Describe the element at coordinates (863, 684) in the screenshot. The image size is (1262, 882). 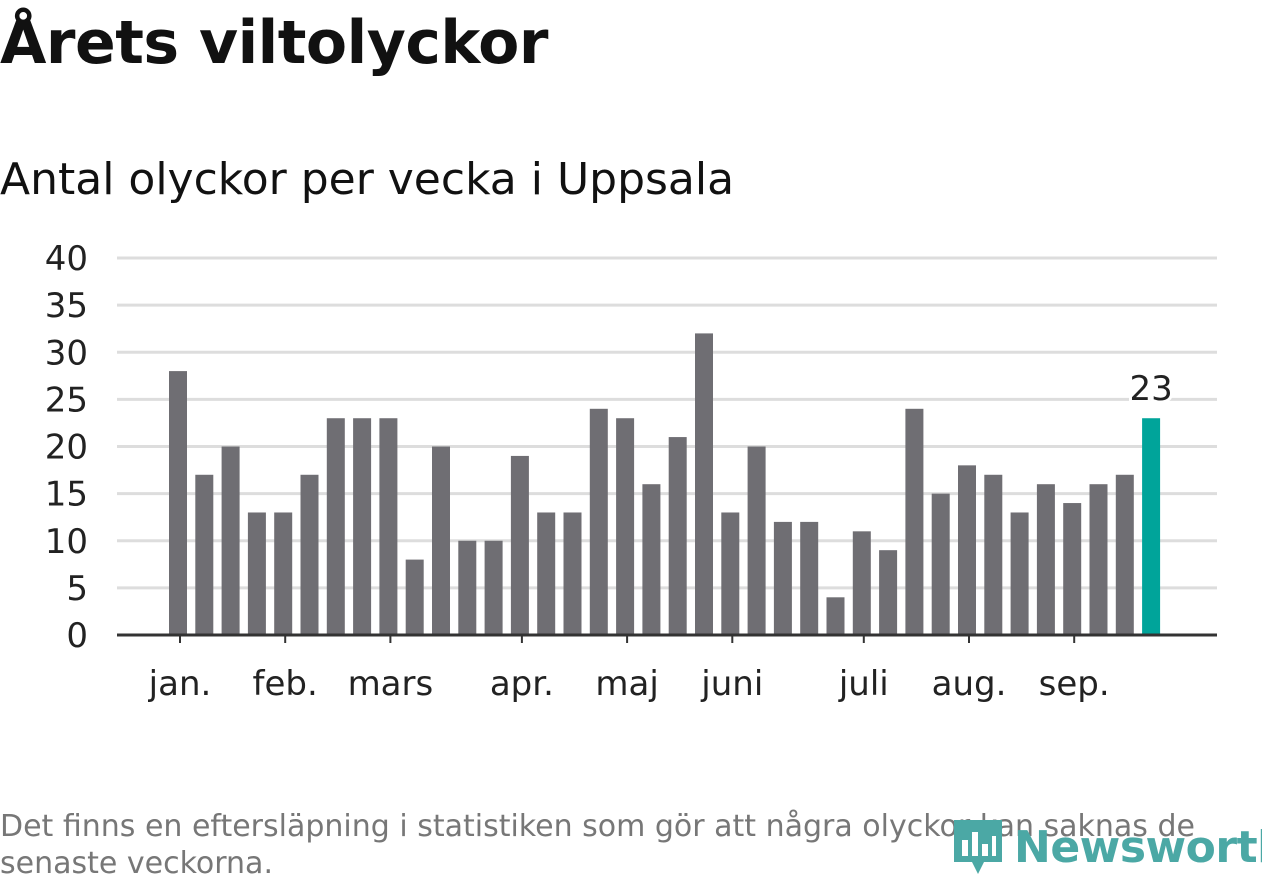
I see `x-tick-label: juli` at that location.